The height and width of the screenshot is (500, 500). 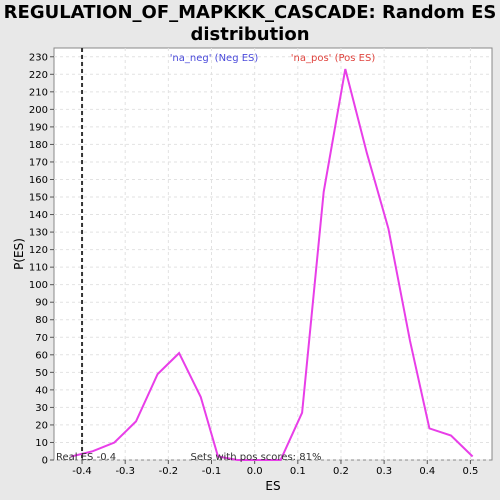 I want to click on y-tick-label: 150, so click(x=38, y=198).